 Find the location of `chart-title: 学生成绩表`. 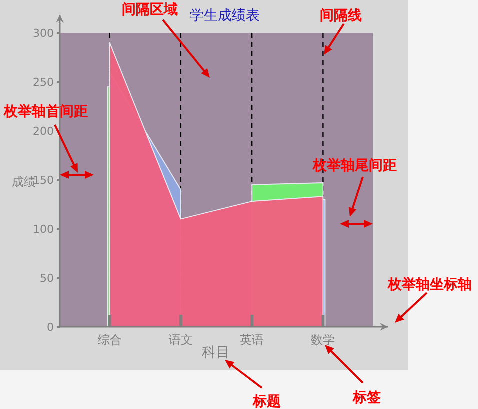

chart-title: 学生成绩表 is located at coordinates (225, 16).